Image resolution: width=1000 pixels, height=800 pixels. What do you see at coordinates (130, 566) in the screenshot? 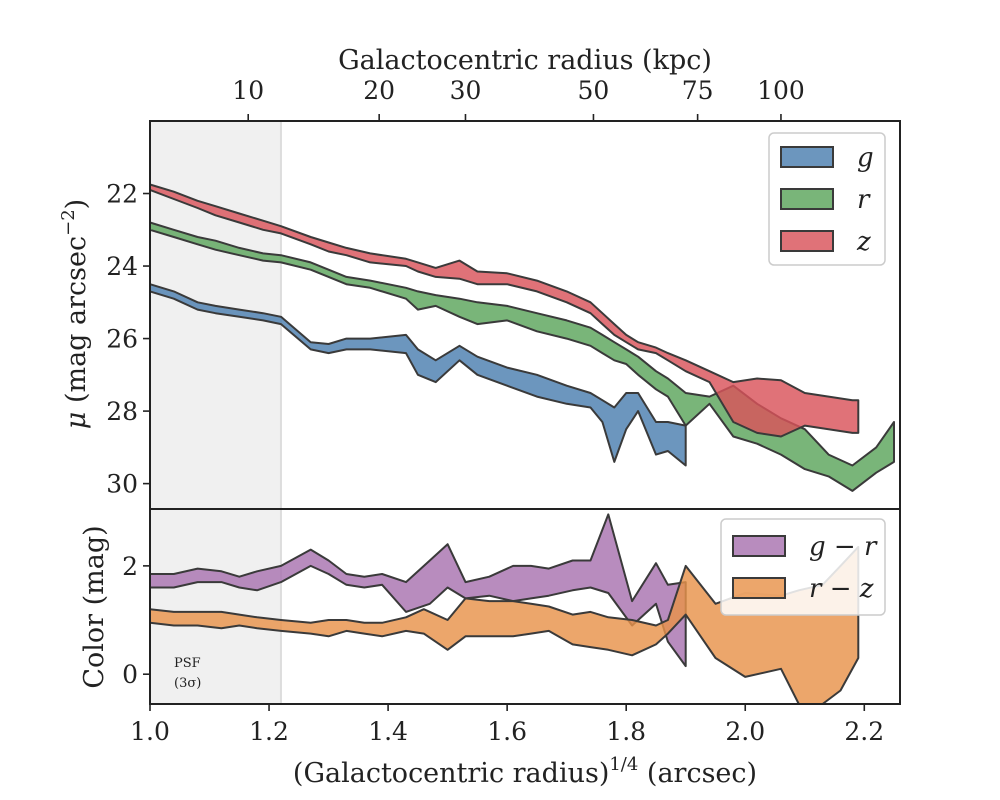
I see `color-y-tick-label: 2` at bounding box center [130, 566].